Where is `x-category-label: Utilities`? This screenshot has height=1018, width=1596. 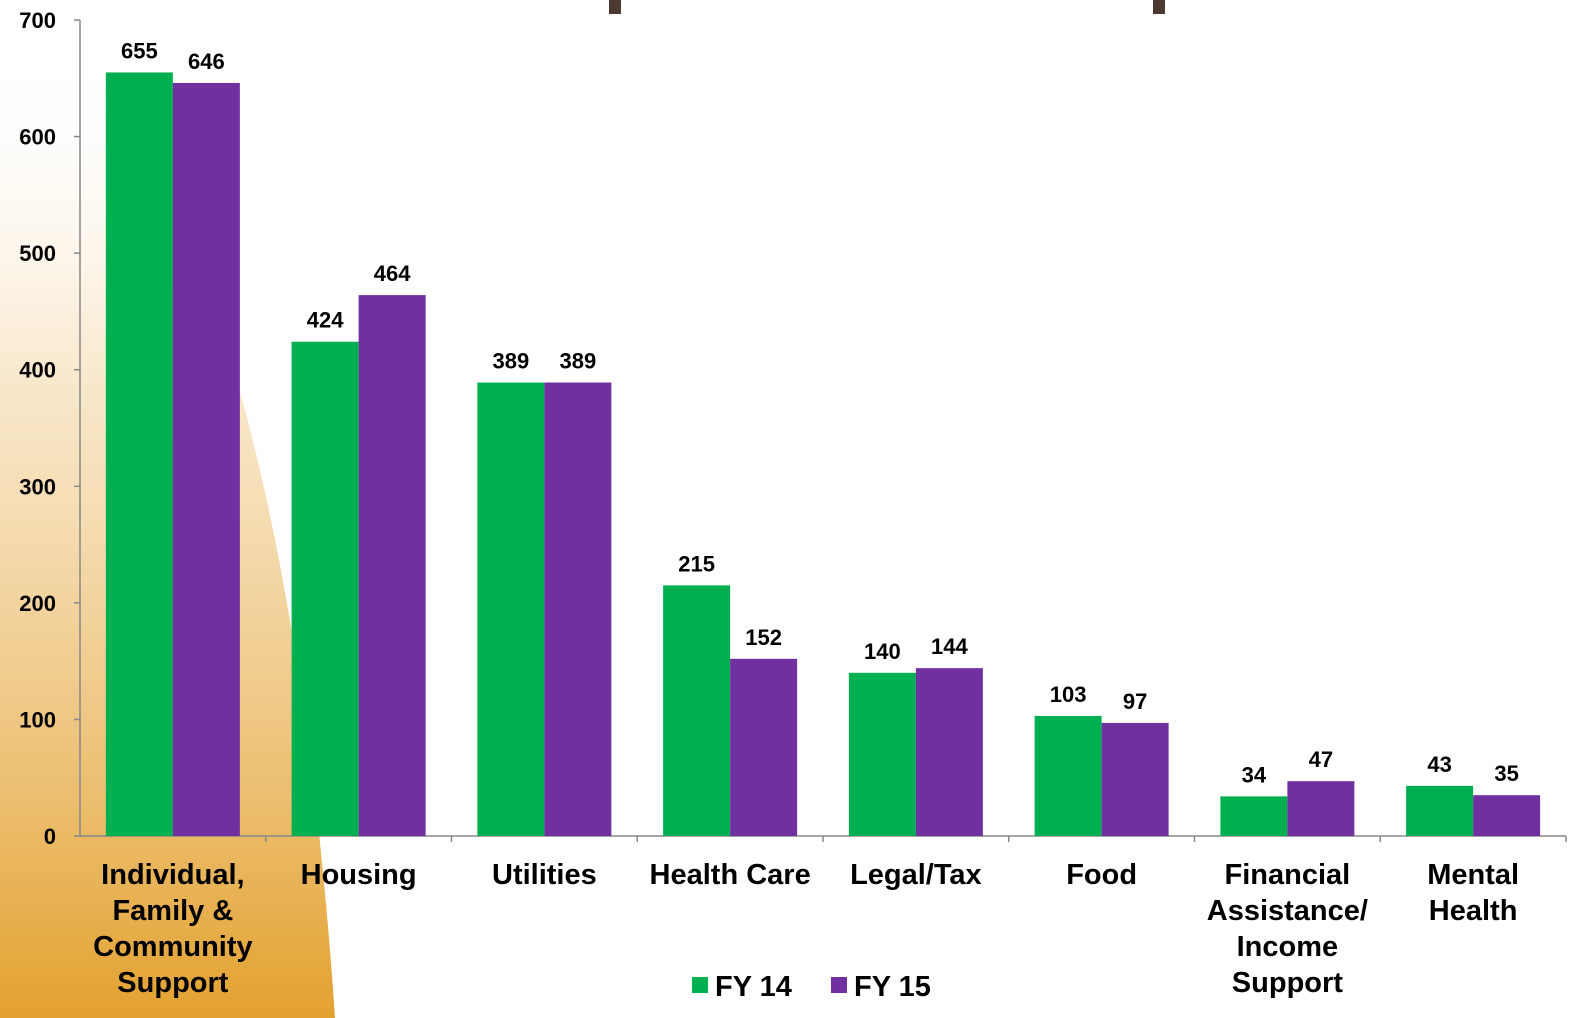 x-category-label: Utilities is located at coordinates (544, 875).